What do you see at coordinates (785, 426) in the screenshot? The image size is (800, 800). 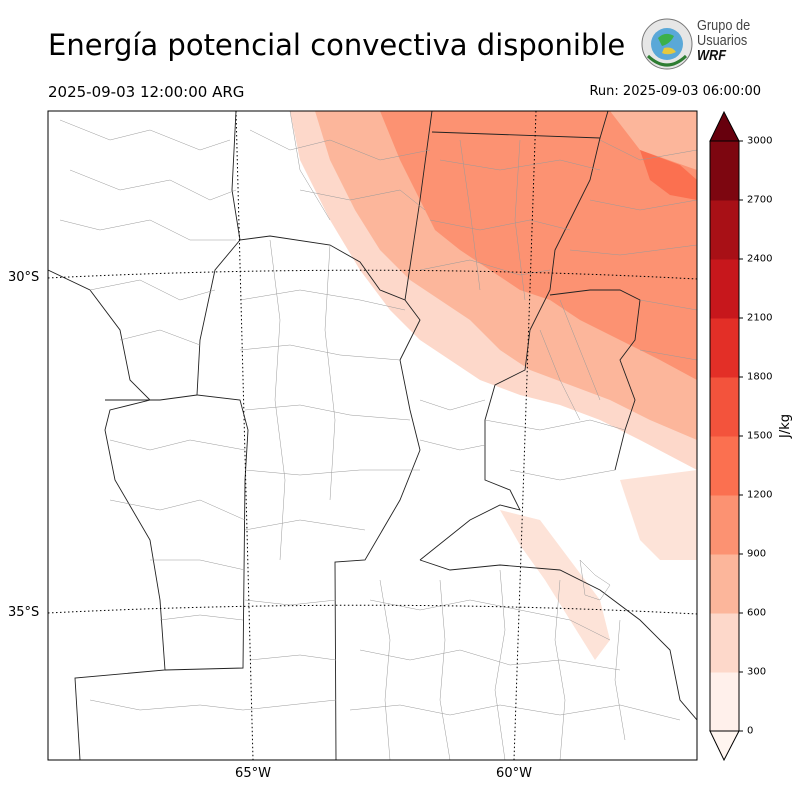 I see `colorbar-unit-label: J/kg` at bounding box center [785, 426].